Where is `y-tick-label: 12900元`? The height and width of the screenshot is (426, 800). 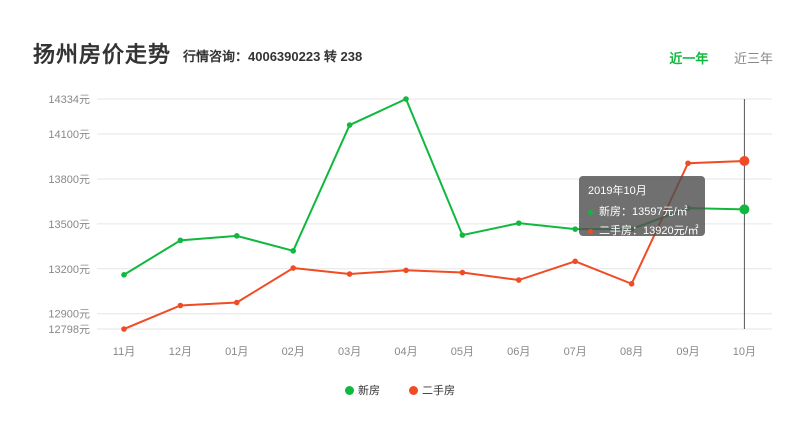 y-tick-label: 12900元 is located at coordinates (69, 315).